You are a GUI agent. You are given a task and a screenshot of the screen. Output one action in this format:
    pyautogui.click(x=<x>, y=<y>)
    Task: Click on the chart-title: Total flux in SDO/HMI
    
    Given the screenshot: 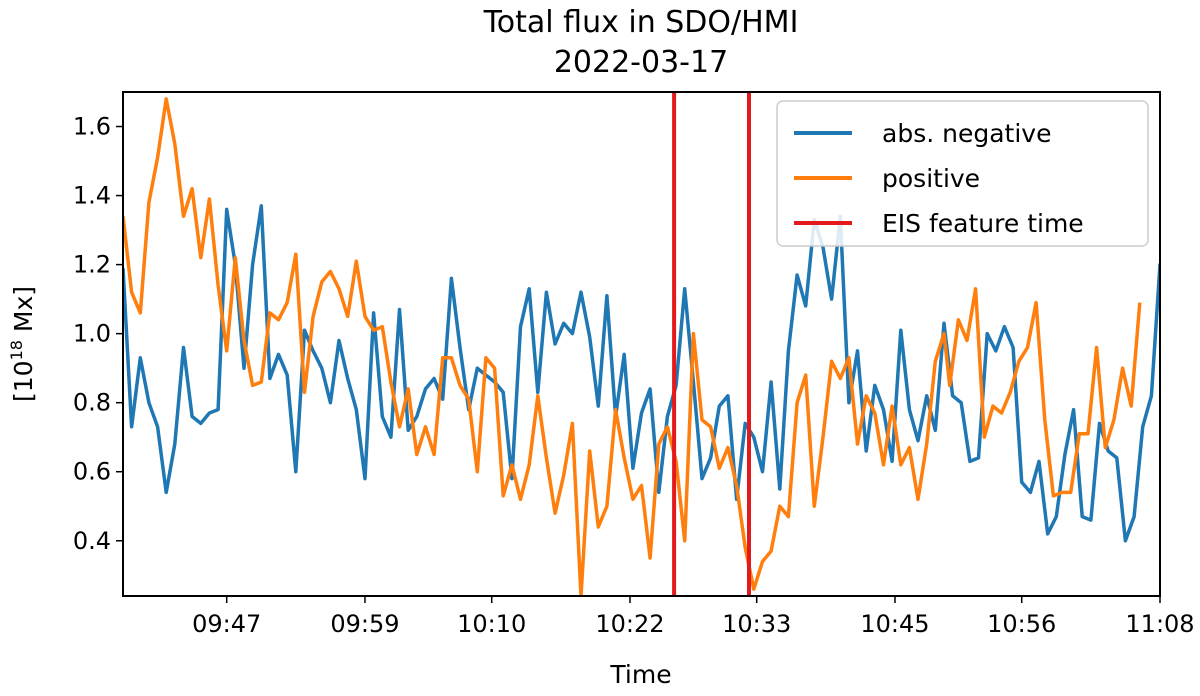 What is the action you would take?
    pyautogui.click(x=641, y=22)
    